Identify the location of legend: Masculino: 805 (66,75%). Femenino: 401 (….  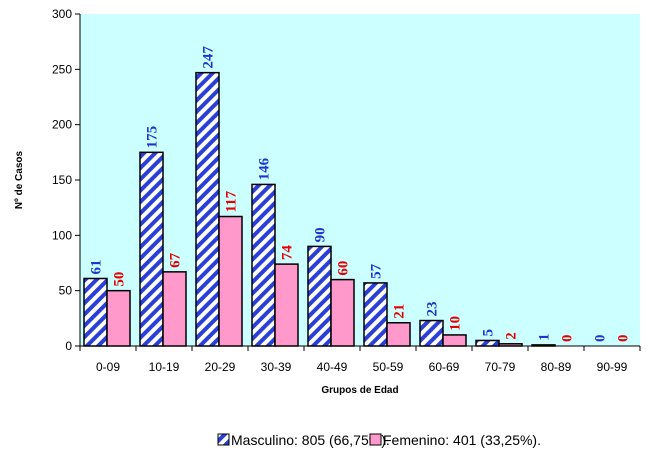
(379, 440).